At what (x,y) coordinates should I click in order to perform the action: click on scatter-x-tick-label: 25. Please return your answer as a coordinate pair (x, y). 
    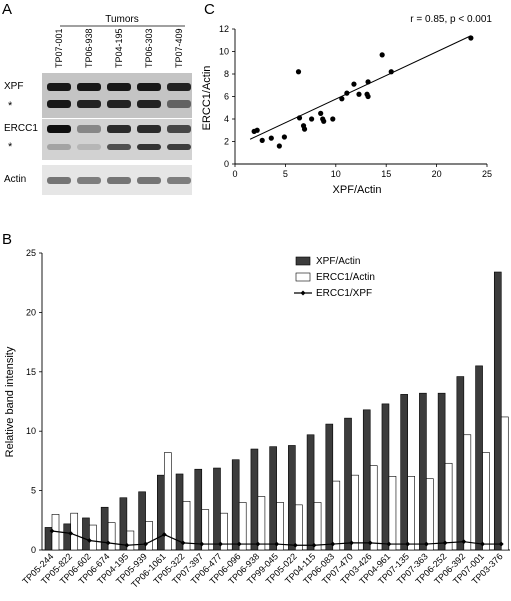
    Looking at the image, I should click on (487, 174).